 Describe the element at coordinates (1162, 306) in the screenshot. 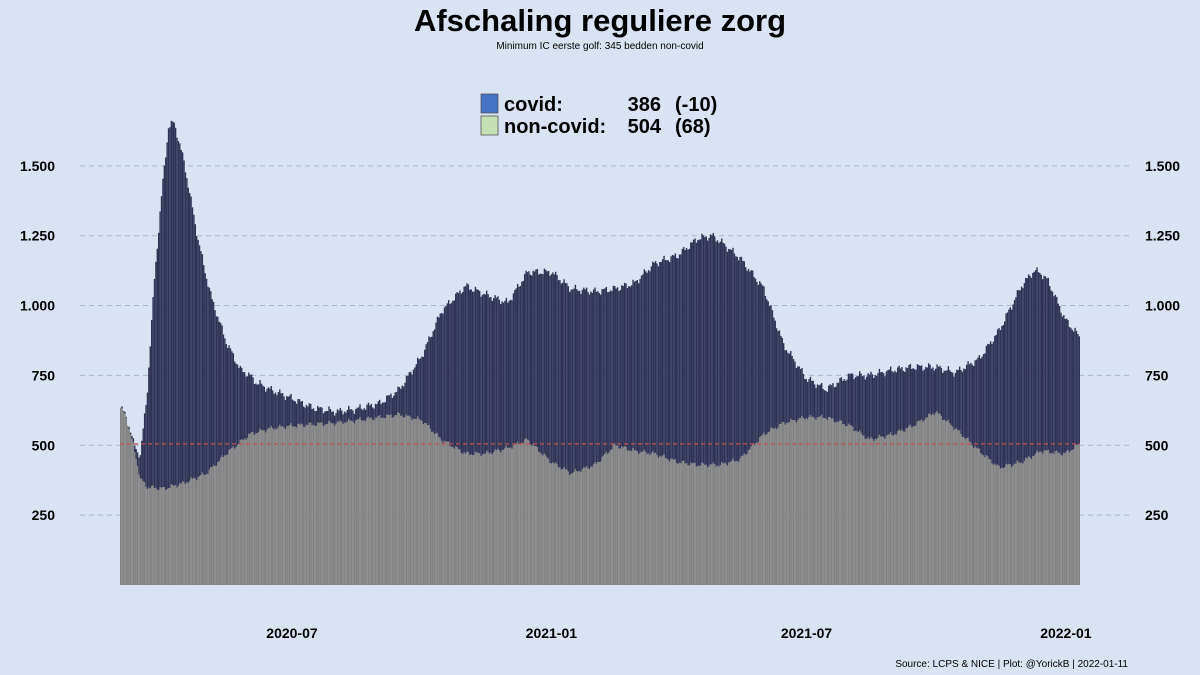

I see `y-tick-label-right: 1.000` at that location.